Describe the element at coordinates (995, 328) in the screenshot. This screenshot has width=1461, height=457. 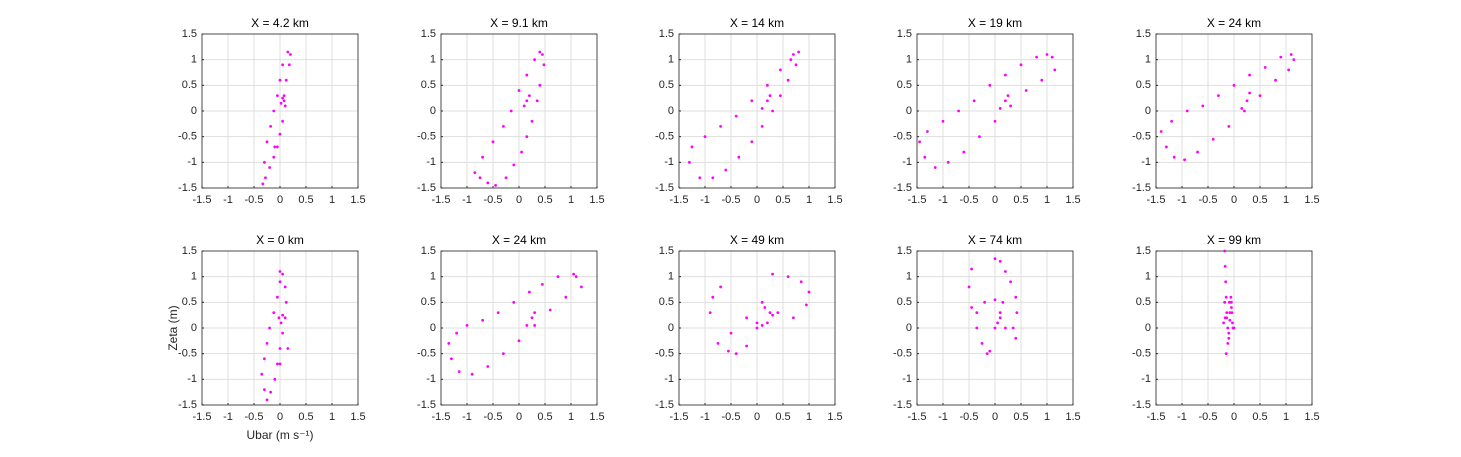
I see `axes-box` at that location.